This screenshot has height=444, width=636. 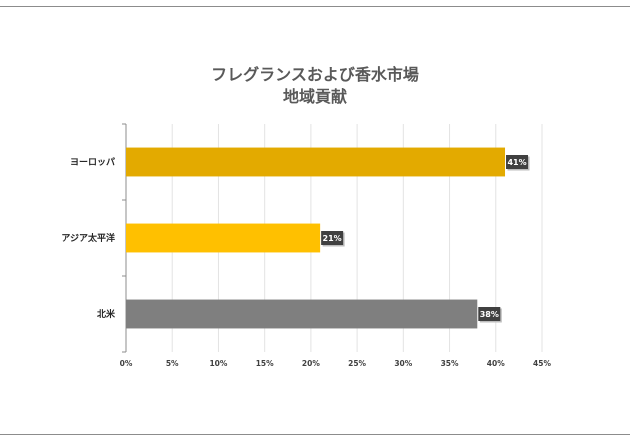 What do you see at coordinates (315, 6) in the screenshot?
I see `top-border-line` at bounding box center [315, 6].